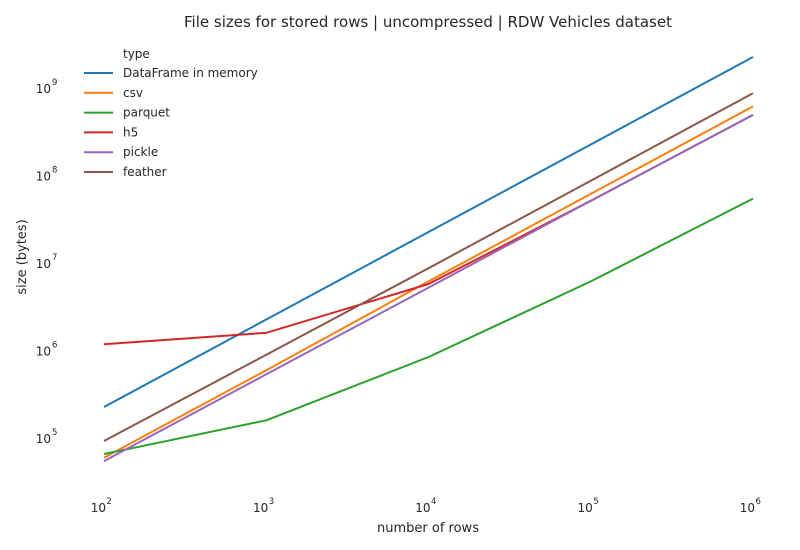 The width and height of the screenshot is (800, 550). I want to click on legend-item: DataFrame in memory, so click(171, 73).